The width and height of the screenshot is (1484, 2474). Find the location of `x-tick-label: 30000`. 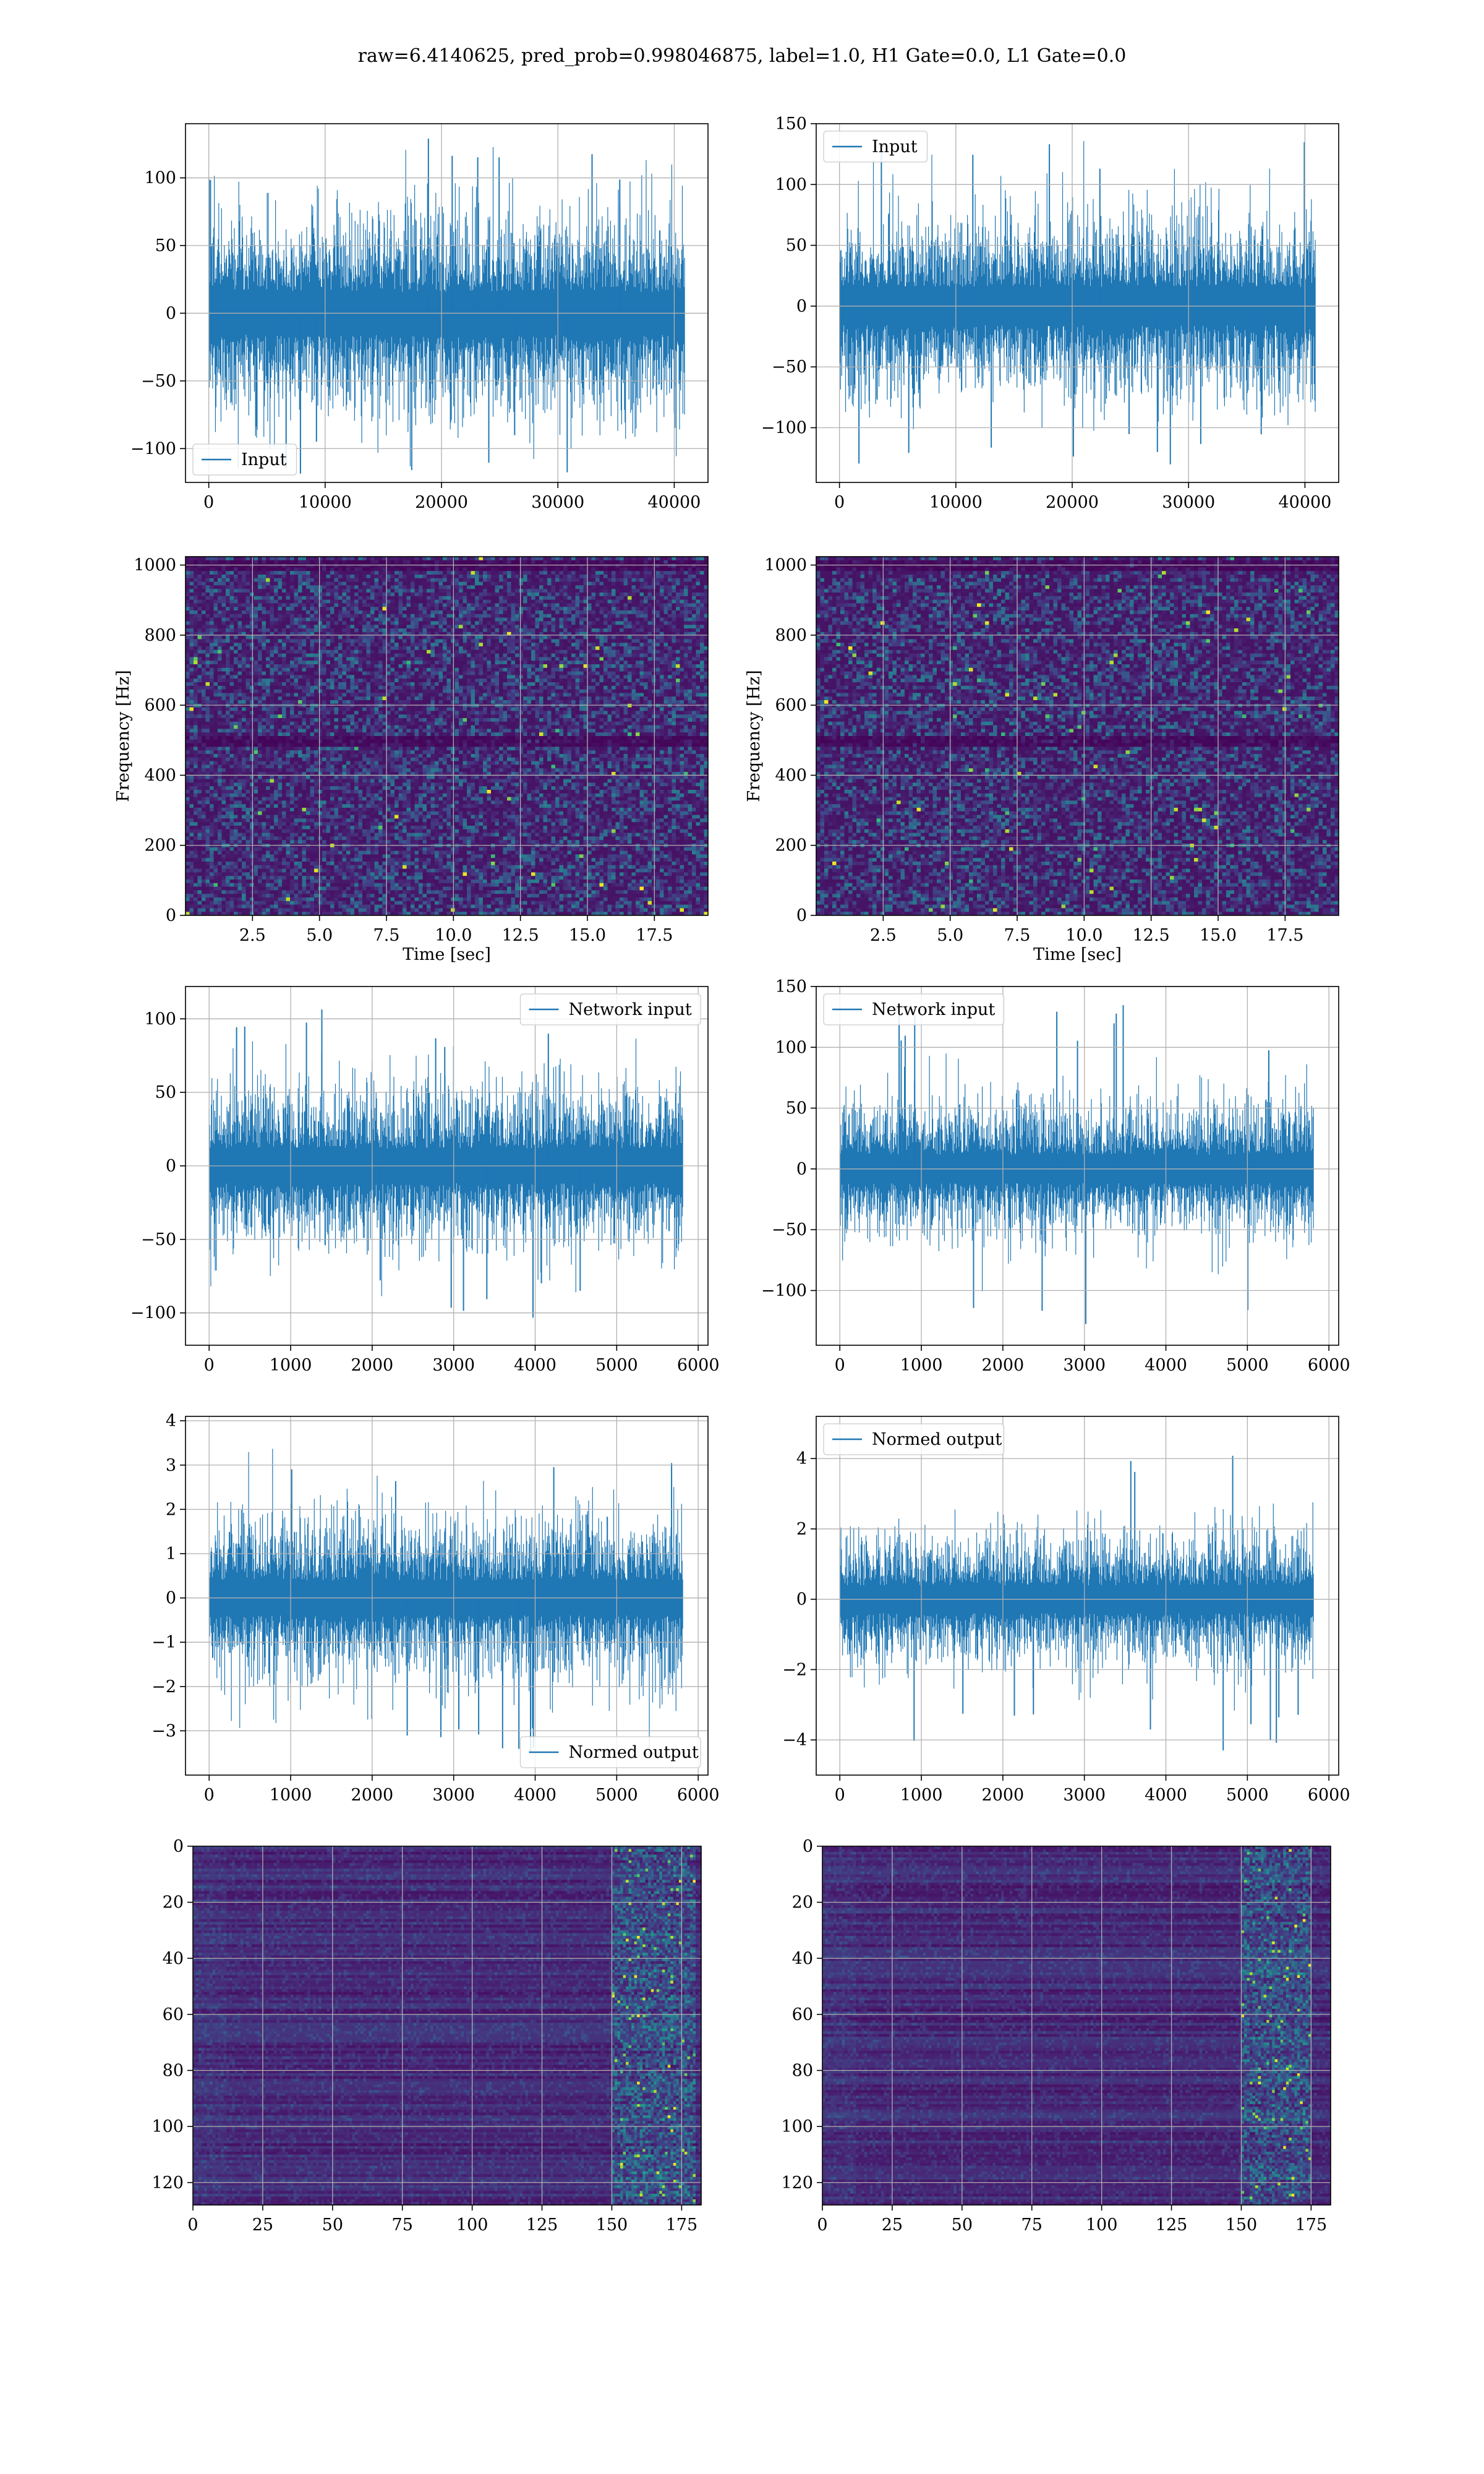

x-tick-label: 30000 is located at coordinates (1188, 502).